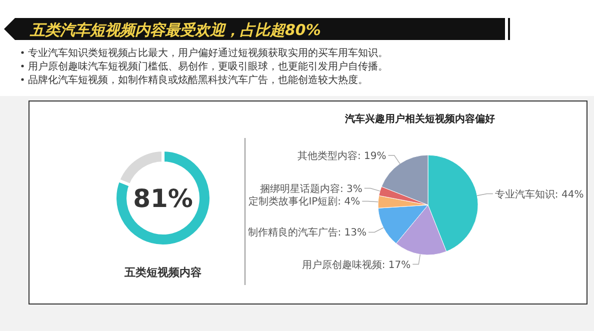  I want to click on donut-slice, so click(163, 198).